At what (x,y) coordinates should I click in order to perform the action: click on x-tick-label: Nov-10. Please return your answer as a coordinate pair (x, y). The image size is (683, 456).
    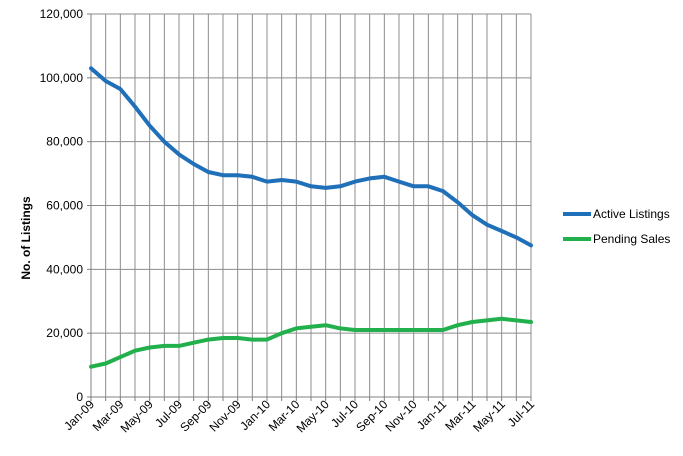
    Looking at the image, I should click on (401, 415).